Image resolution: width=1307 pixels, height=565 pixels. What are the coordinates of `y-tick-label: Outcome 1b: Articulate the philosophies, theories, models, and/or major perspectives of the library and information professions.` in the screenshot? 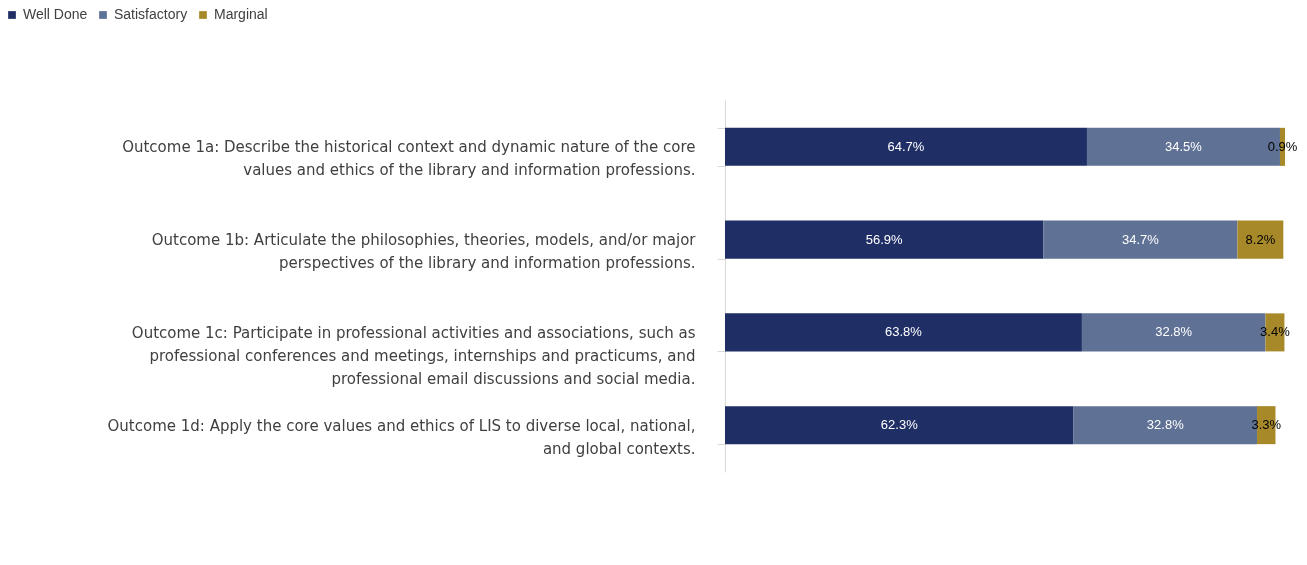 It's located at (424, 252).